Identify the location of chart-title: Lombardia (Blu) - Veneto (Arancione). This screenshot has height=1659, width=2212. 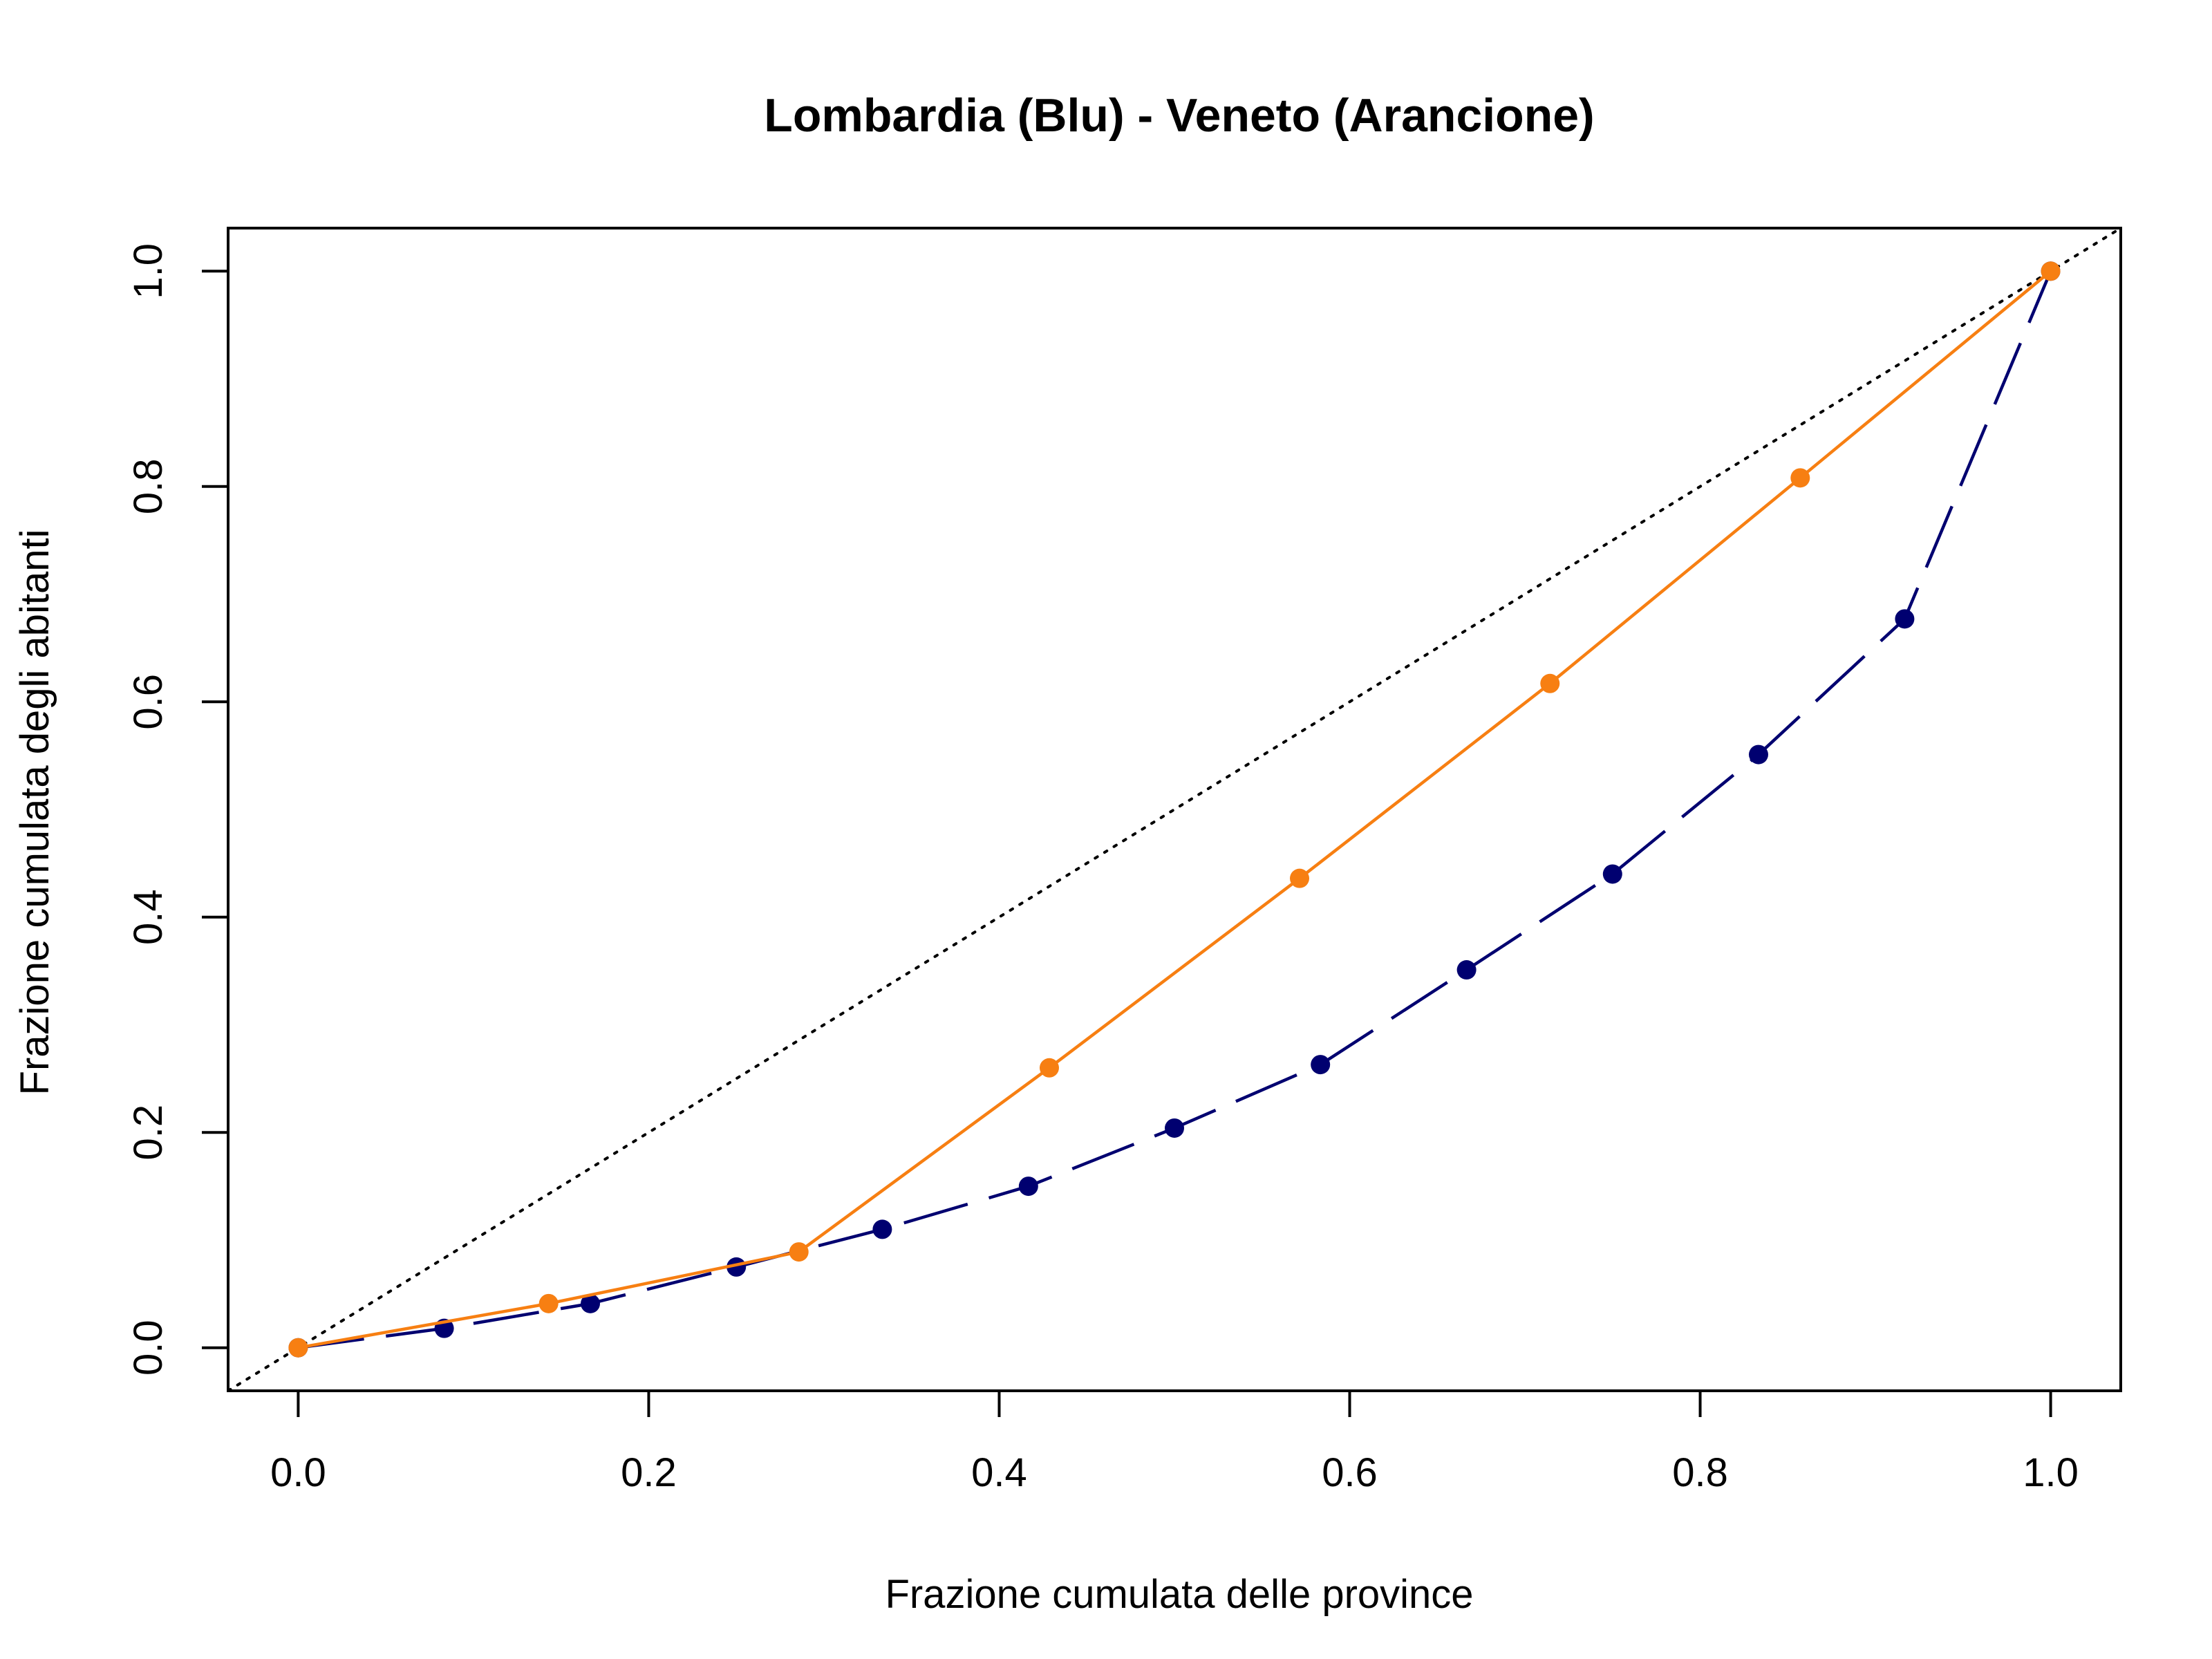
(1179, 116).